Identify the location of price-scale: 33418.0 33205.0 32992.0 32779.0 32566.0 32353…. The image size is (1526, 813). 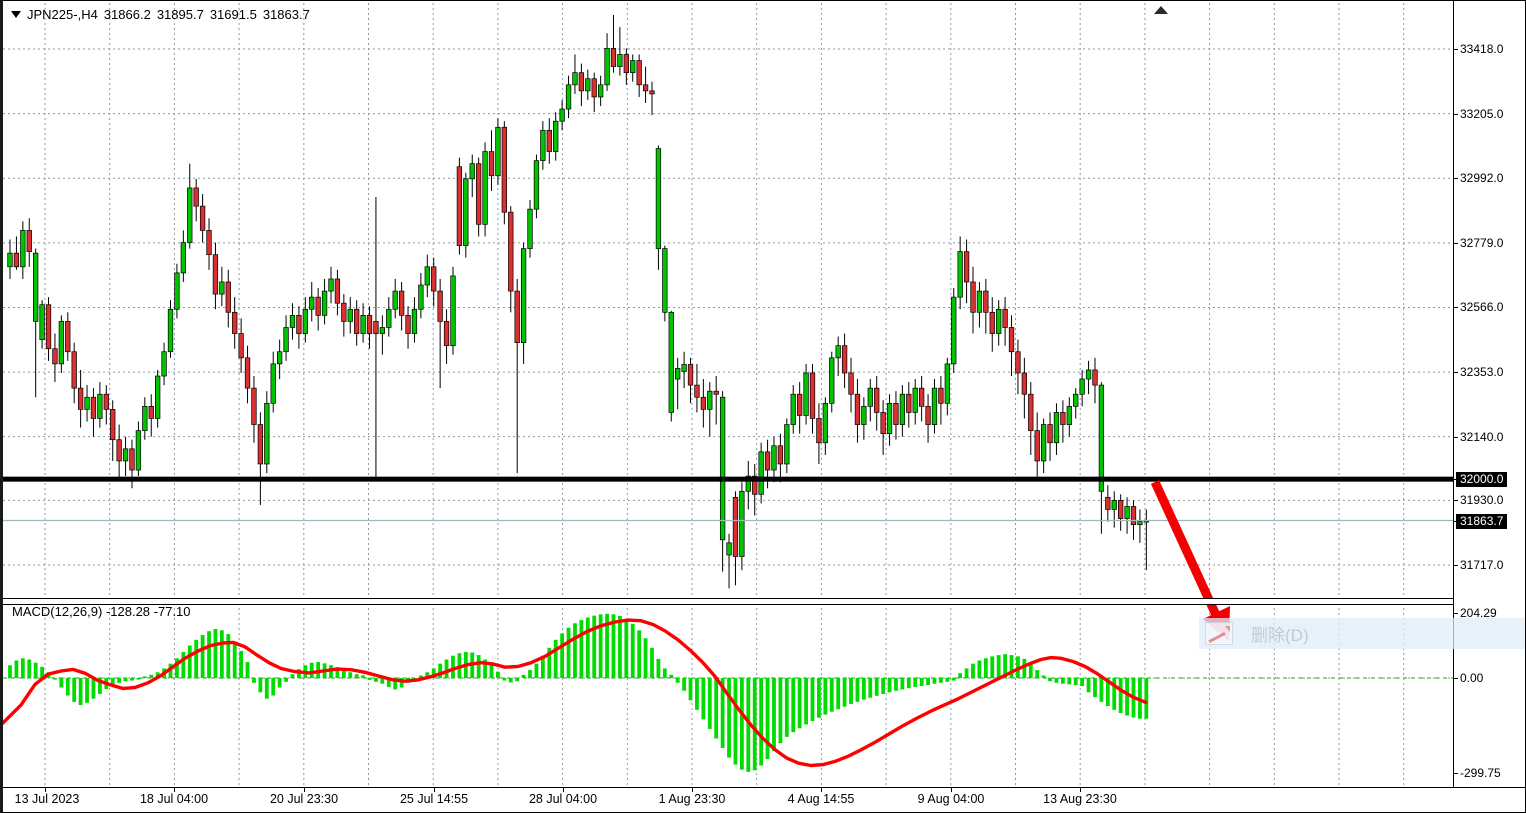
(1489, 394).